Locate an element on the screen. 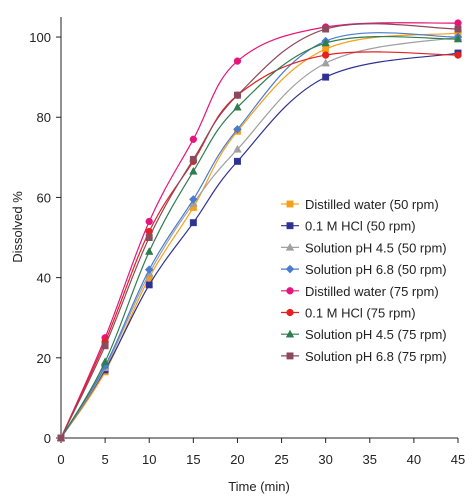 Image resolution: width=474 pixels, height=500 pixels. legend-item: Solution pH 6.8 (50 rpm) is located at coordinates (364, 269).